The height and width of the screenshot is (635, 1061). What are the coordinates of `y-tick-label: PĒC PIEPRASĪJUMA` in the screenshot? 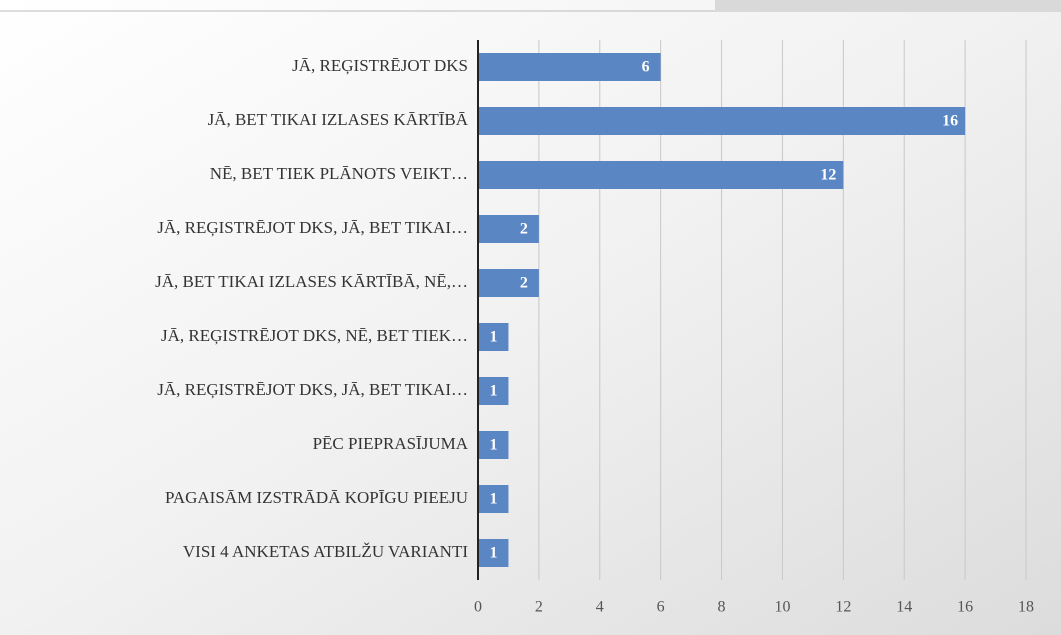 It's located at (391, 443).